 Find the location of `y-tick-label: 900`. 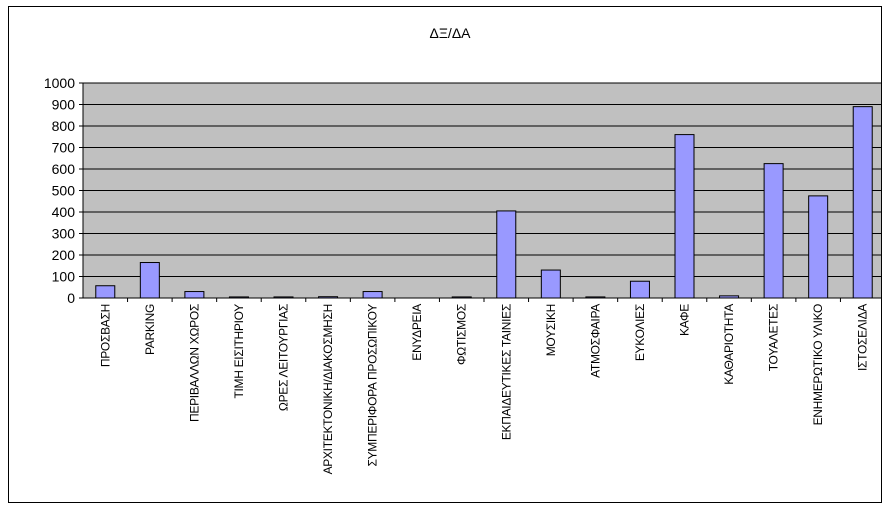

y-tick-label: 900 is located at coordinates (64, 105).